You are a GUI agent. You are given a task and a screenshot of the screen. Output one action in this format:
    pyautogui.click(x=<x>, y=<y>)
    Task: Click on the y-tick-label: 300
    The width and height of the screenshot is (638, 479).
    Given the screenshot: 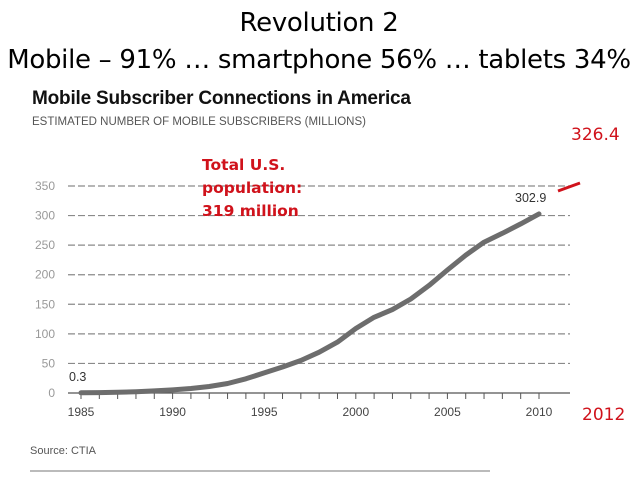 What is the action you would take?
    pyautogui.click(x=45, y=216)
    